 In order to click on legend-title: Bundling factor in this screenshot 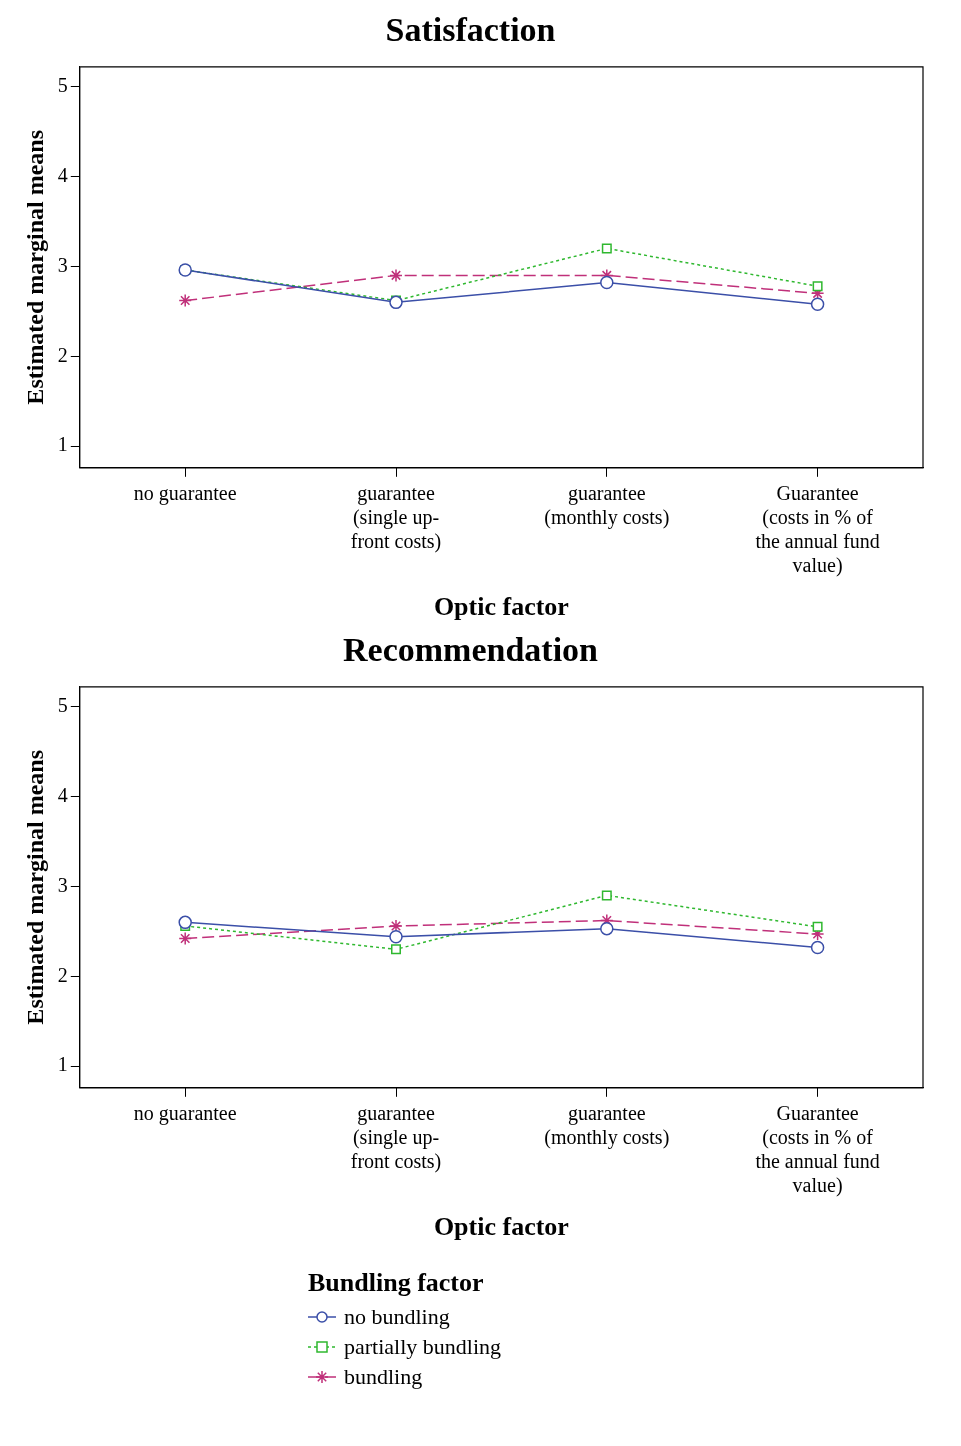, I will do `click(396, 1283)`.